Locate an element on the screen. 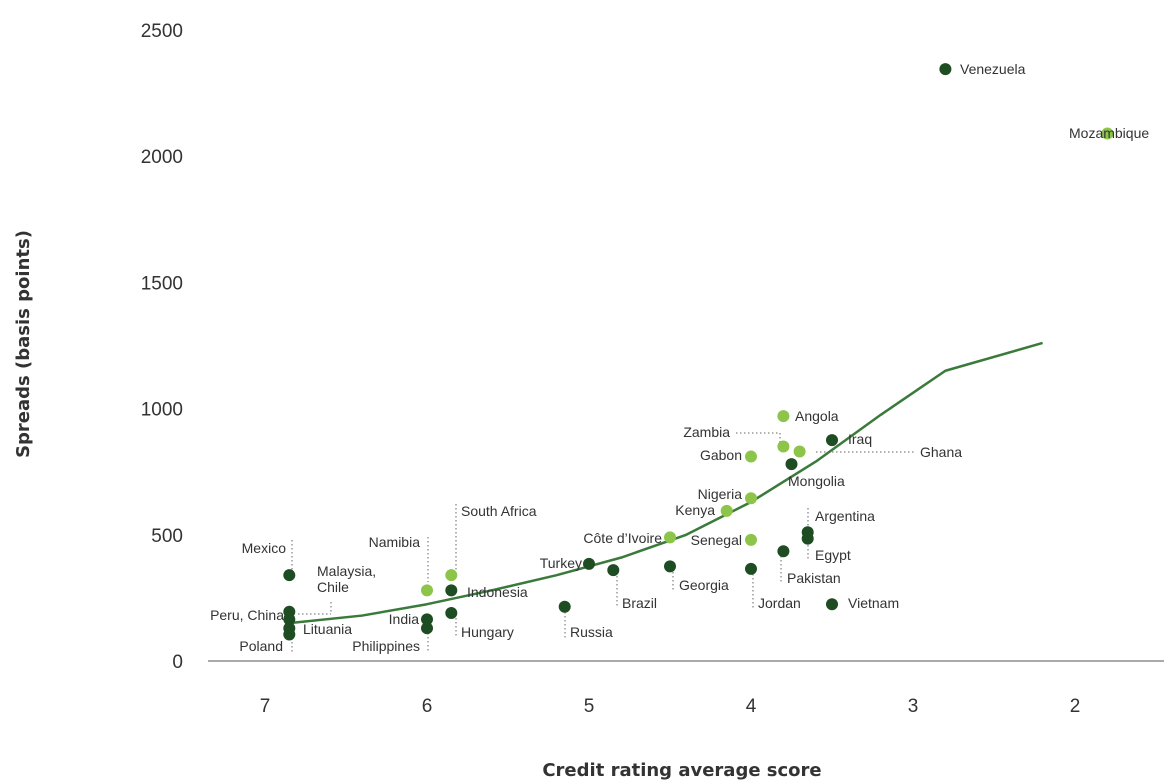  label-kenya: Kenya is located at coordinates (695, 510).